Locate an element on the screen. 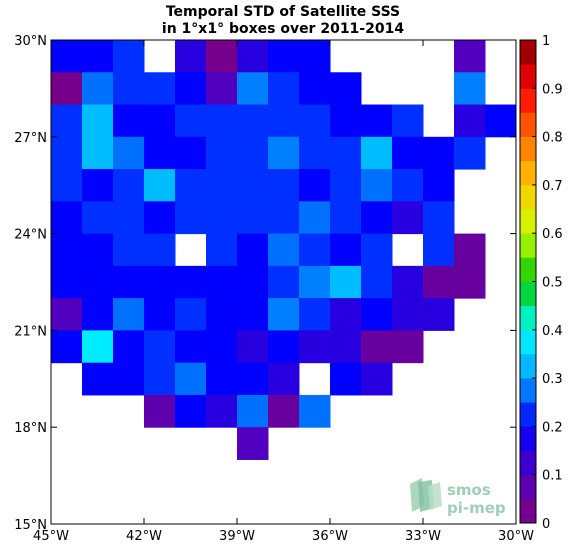 The height and width of the screenshot is (547, 570). colorbar-tick-label: 0 is located at coordinates (546, 524).